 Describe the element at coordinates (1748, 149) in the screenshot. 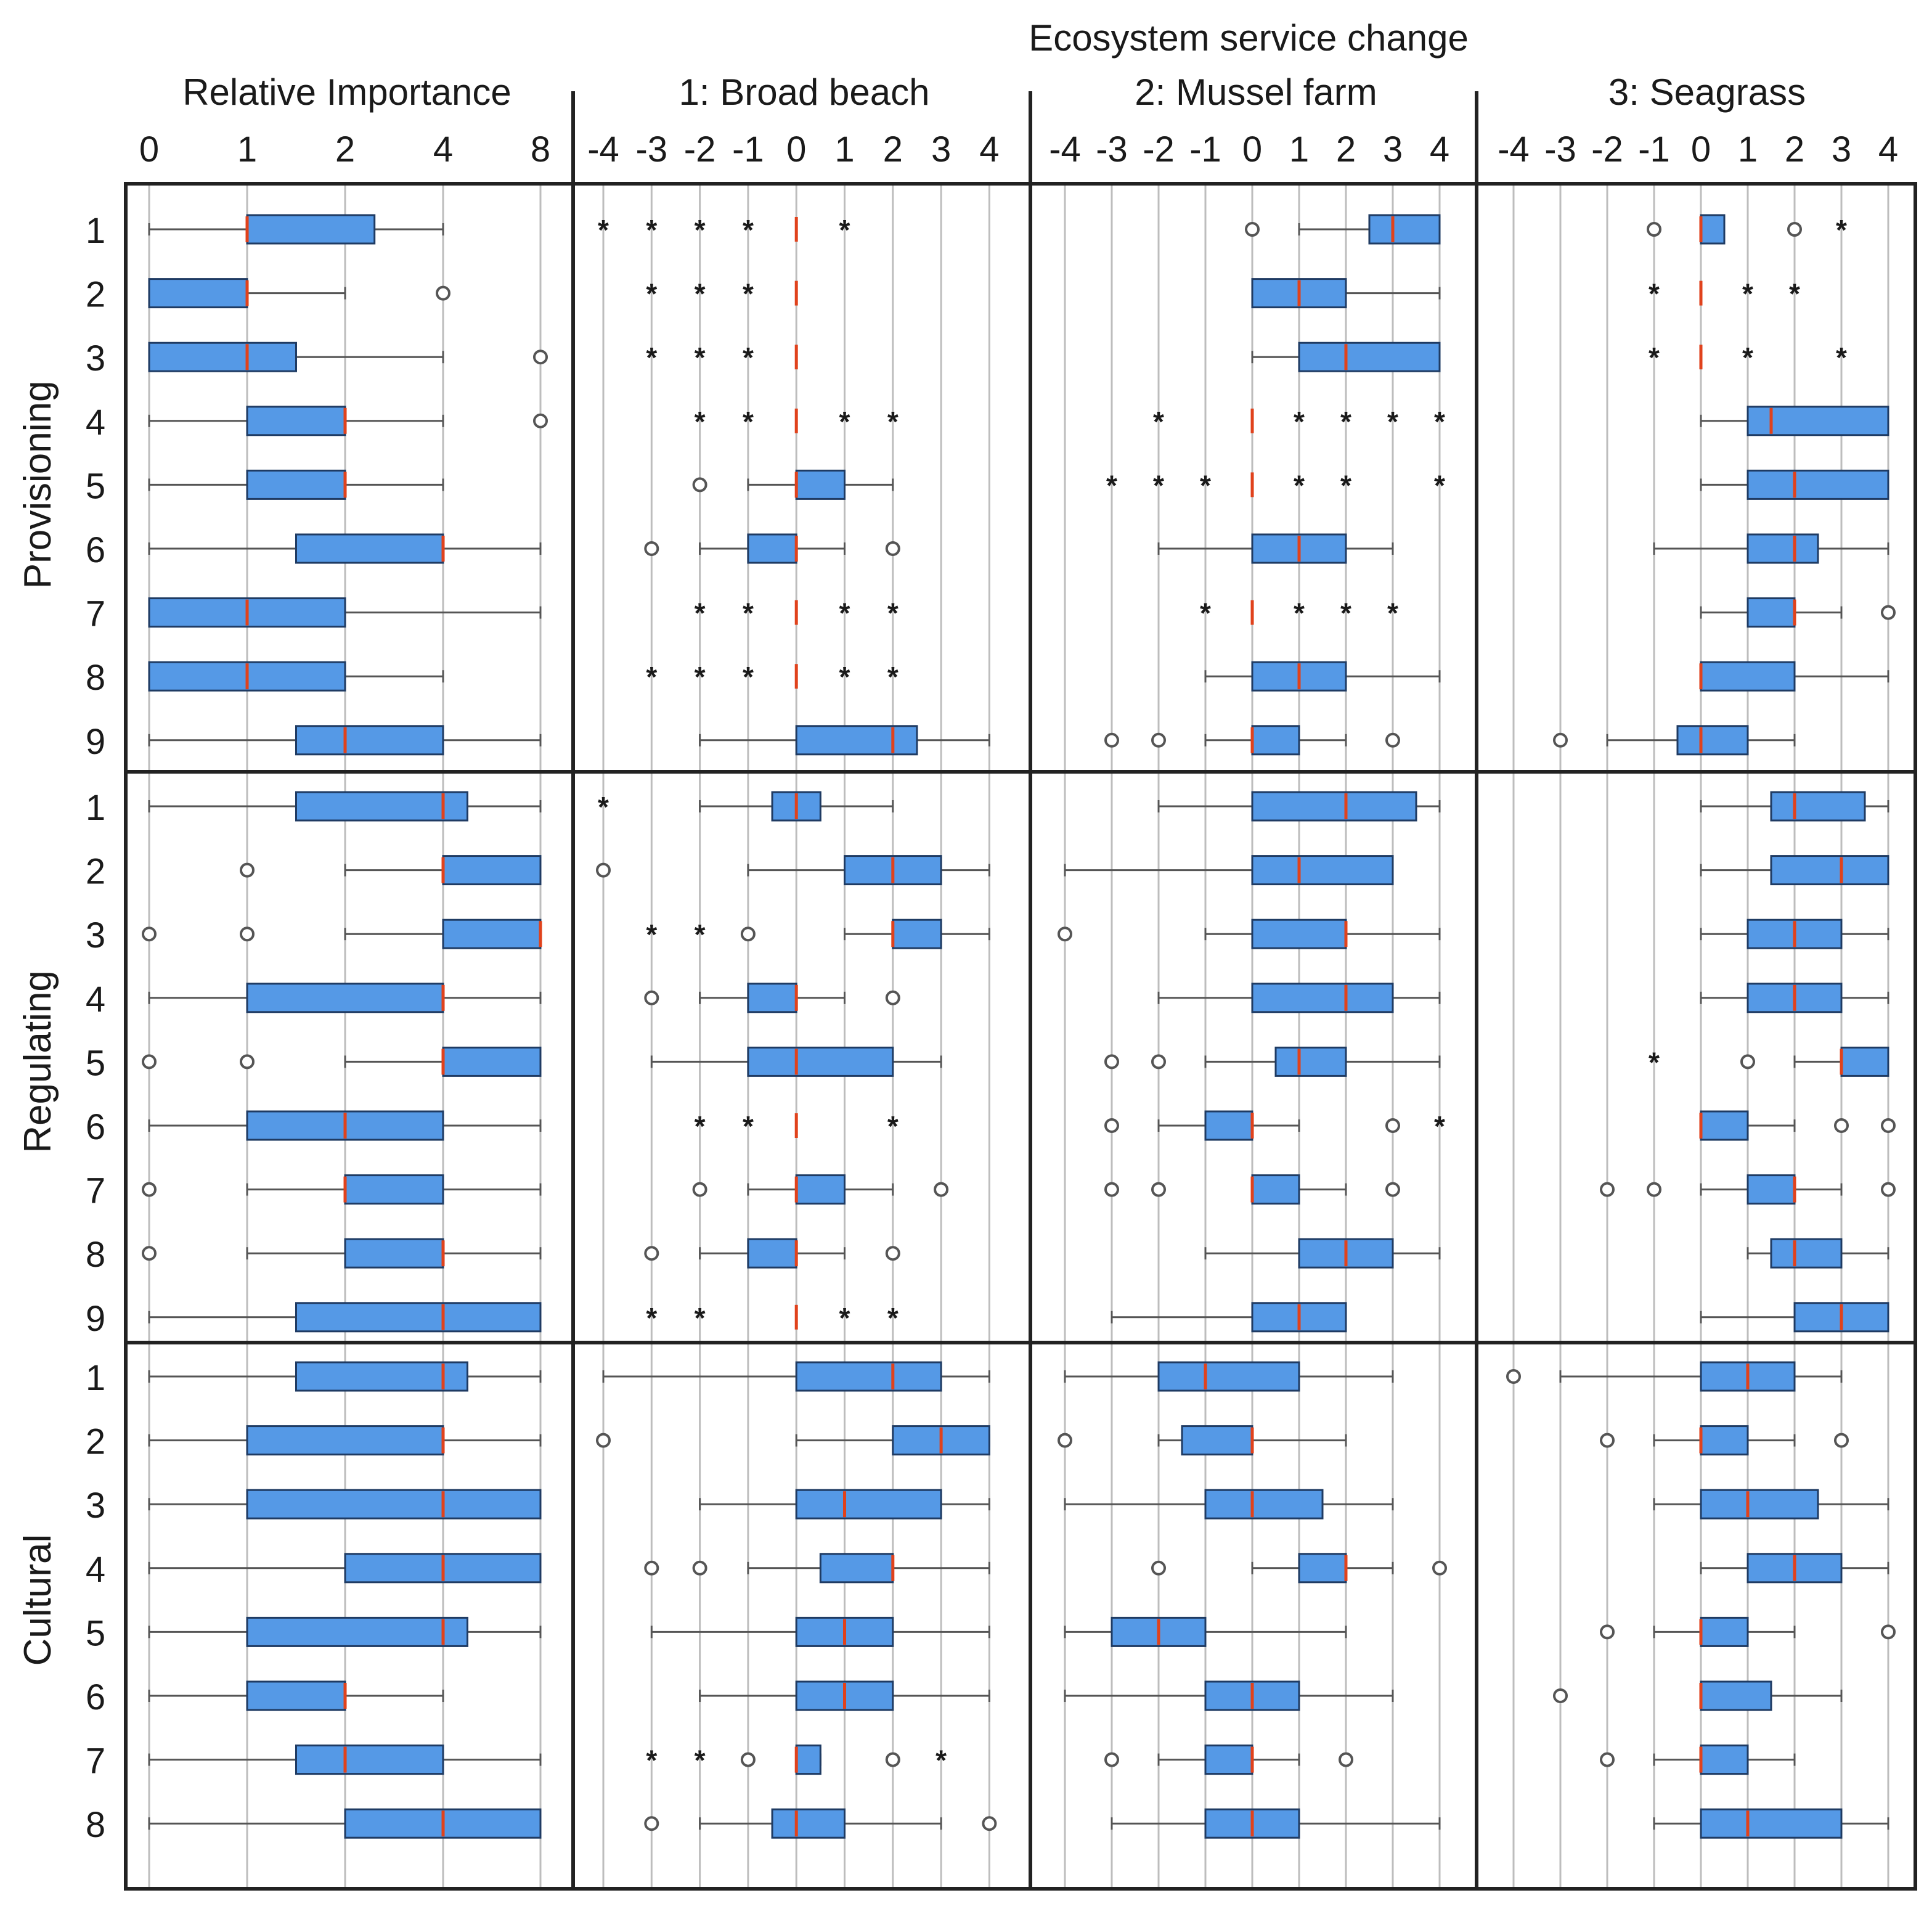

I see `seagrass-tick-label: 1` at that location.